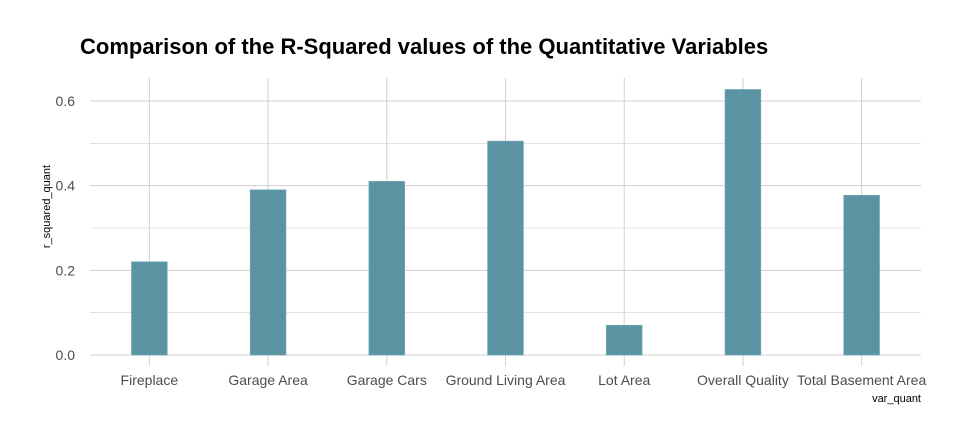 The height and width of the screenshot is (443, 962). What do you see at coordinates (66, 101) in the screenshot?
I see `y-tick-label: 0.6` at bounding box center [66, 101].